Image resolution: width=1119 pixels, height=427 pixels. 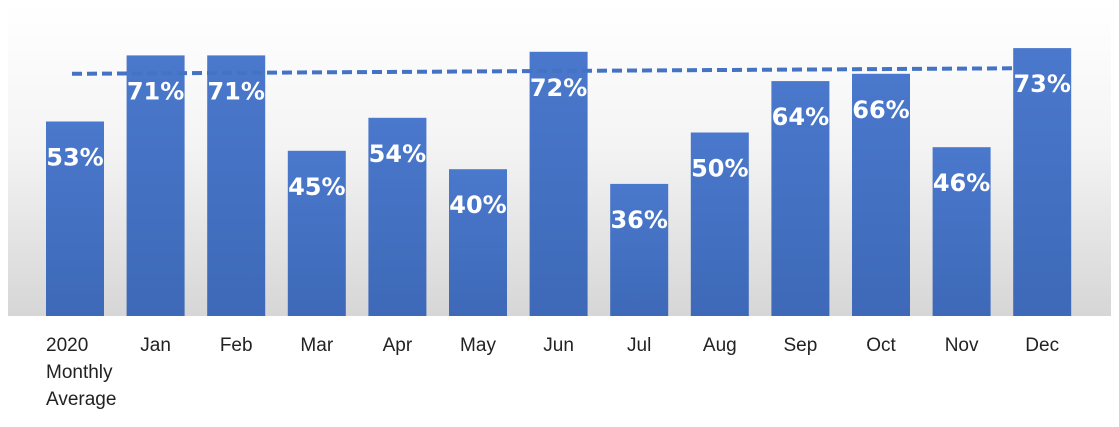 What do you see at coordinates (800, 117) in the screenshot?
I see `data-label: 64%` at bounding box center [800, 117].